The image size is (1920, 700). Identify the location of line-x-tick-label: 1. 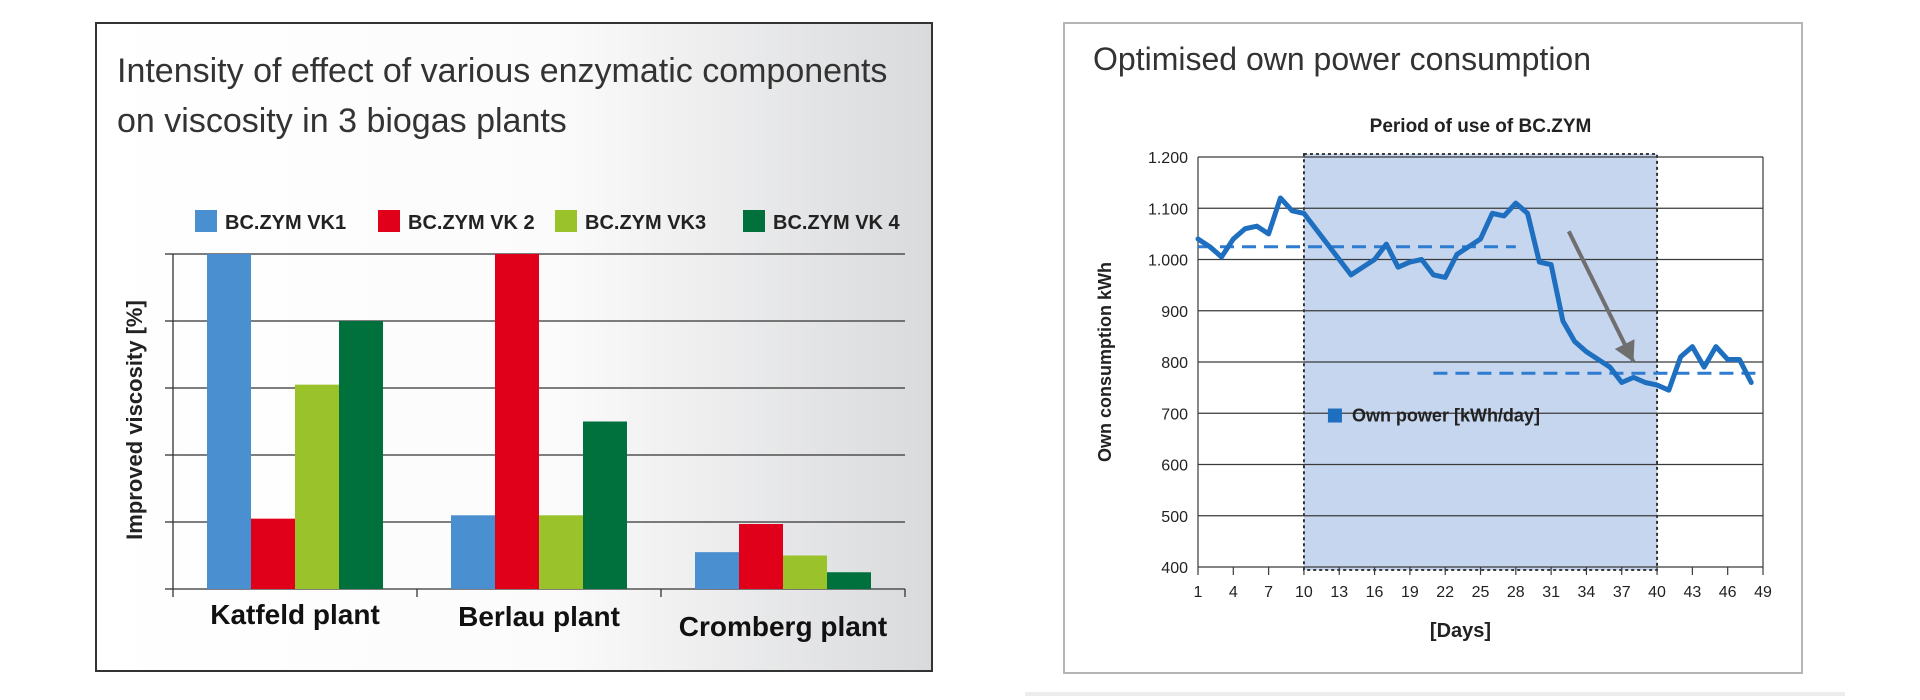
(1198, 592).